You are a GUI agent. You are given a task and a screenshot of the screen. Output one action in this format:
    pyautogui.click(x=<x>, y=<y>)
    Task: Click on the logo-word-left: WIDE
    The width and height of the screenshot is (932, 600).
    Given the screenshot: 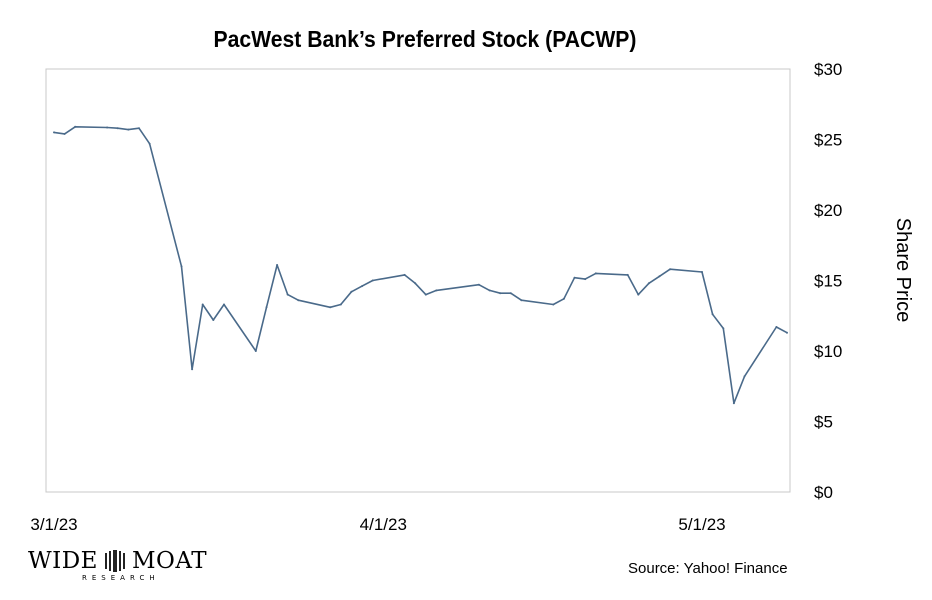 What is the action you would take?
    pyautogui.click(x=63, y=561)
    